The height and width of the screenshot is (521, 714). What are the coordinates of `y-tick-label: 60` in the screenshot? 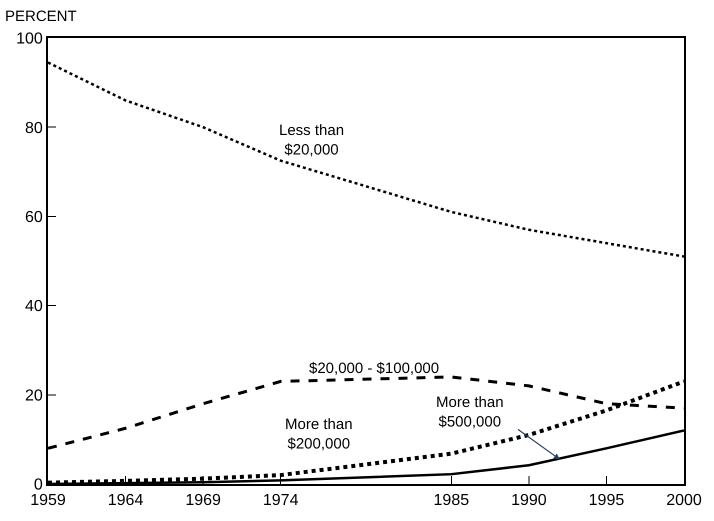 It's located at (34, 217).